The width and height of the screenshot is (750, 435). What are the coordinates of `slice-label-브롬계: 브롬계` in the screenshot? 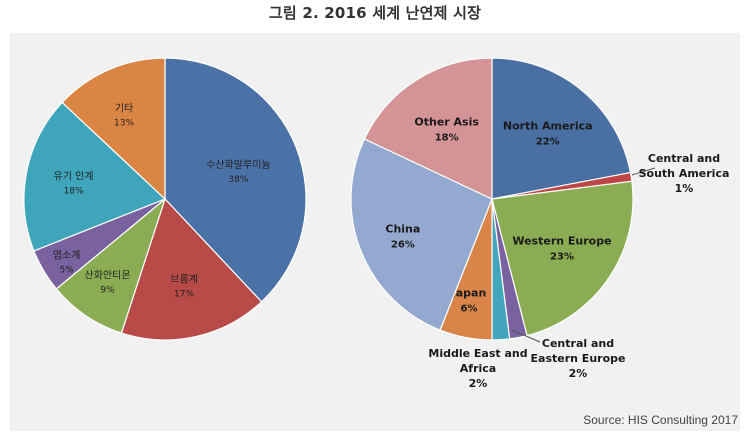 It's located at (184, 279).